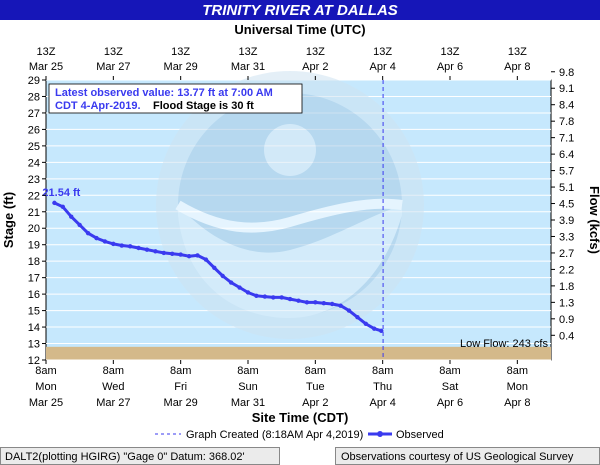 The width and height of the screenshot is (600, 465). I want to click on left-tick-label: 14, so click(34, 328).